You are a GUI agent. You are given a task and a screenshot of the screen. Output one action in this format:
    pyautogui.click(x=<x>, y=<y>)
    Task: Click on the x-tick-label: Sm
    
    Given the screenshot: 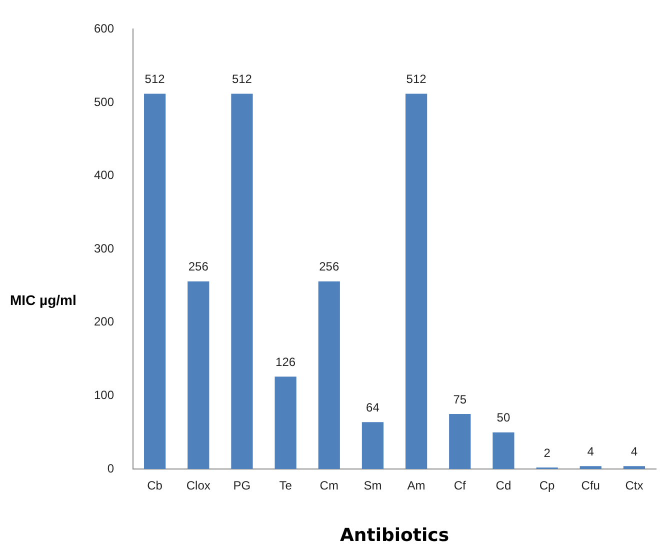 What is the action you would take?
    pyautogui.click(x=373, y=485)
    